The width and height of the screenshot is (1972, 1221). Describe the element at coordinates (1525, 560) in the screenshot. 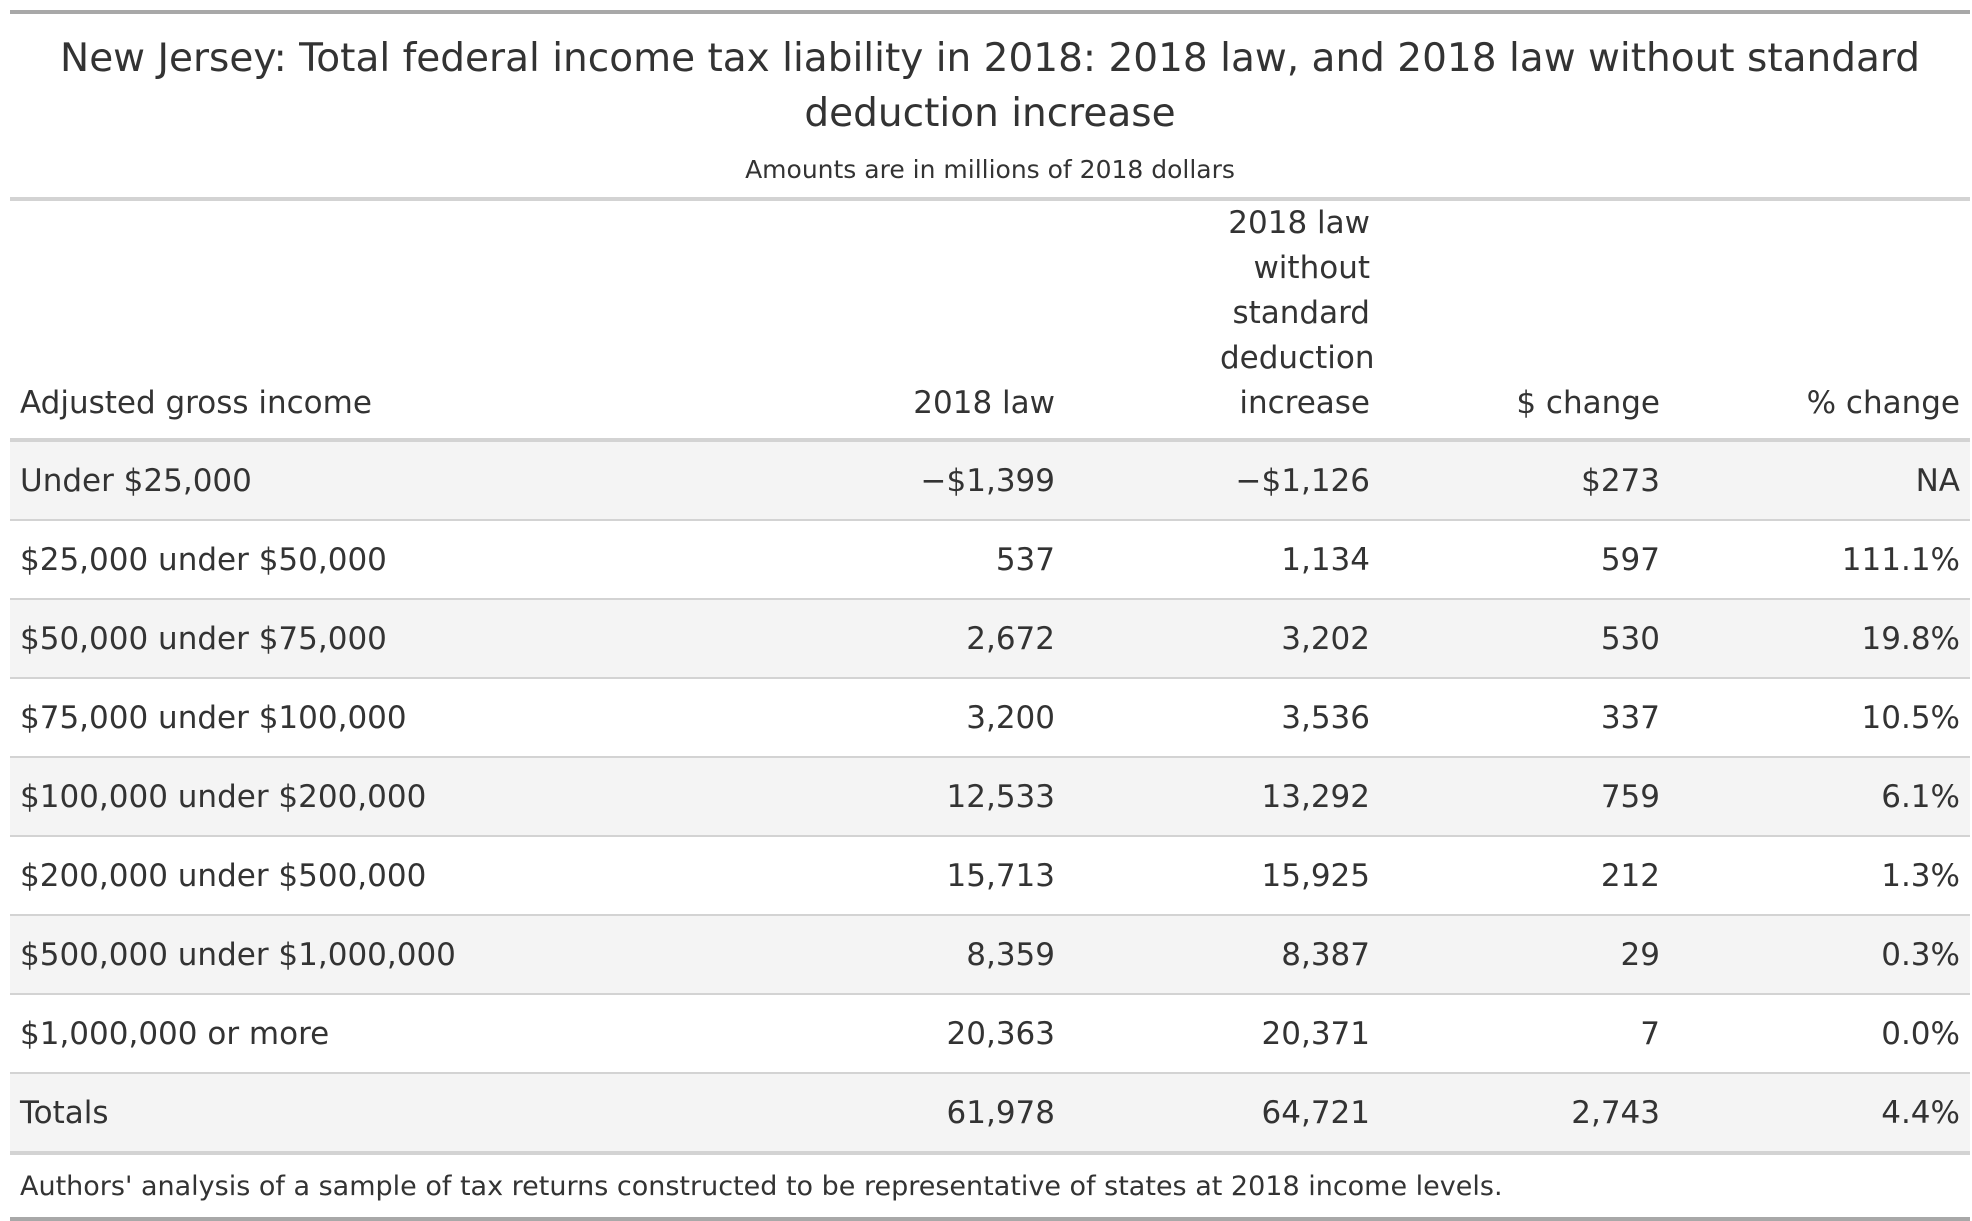

I see `cell-dollar-change: 597` at that location.